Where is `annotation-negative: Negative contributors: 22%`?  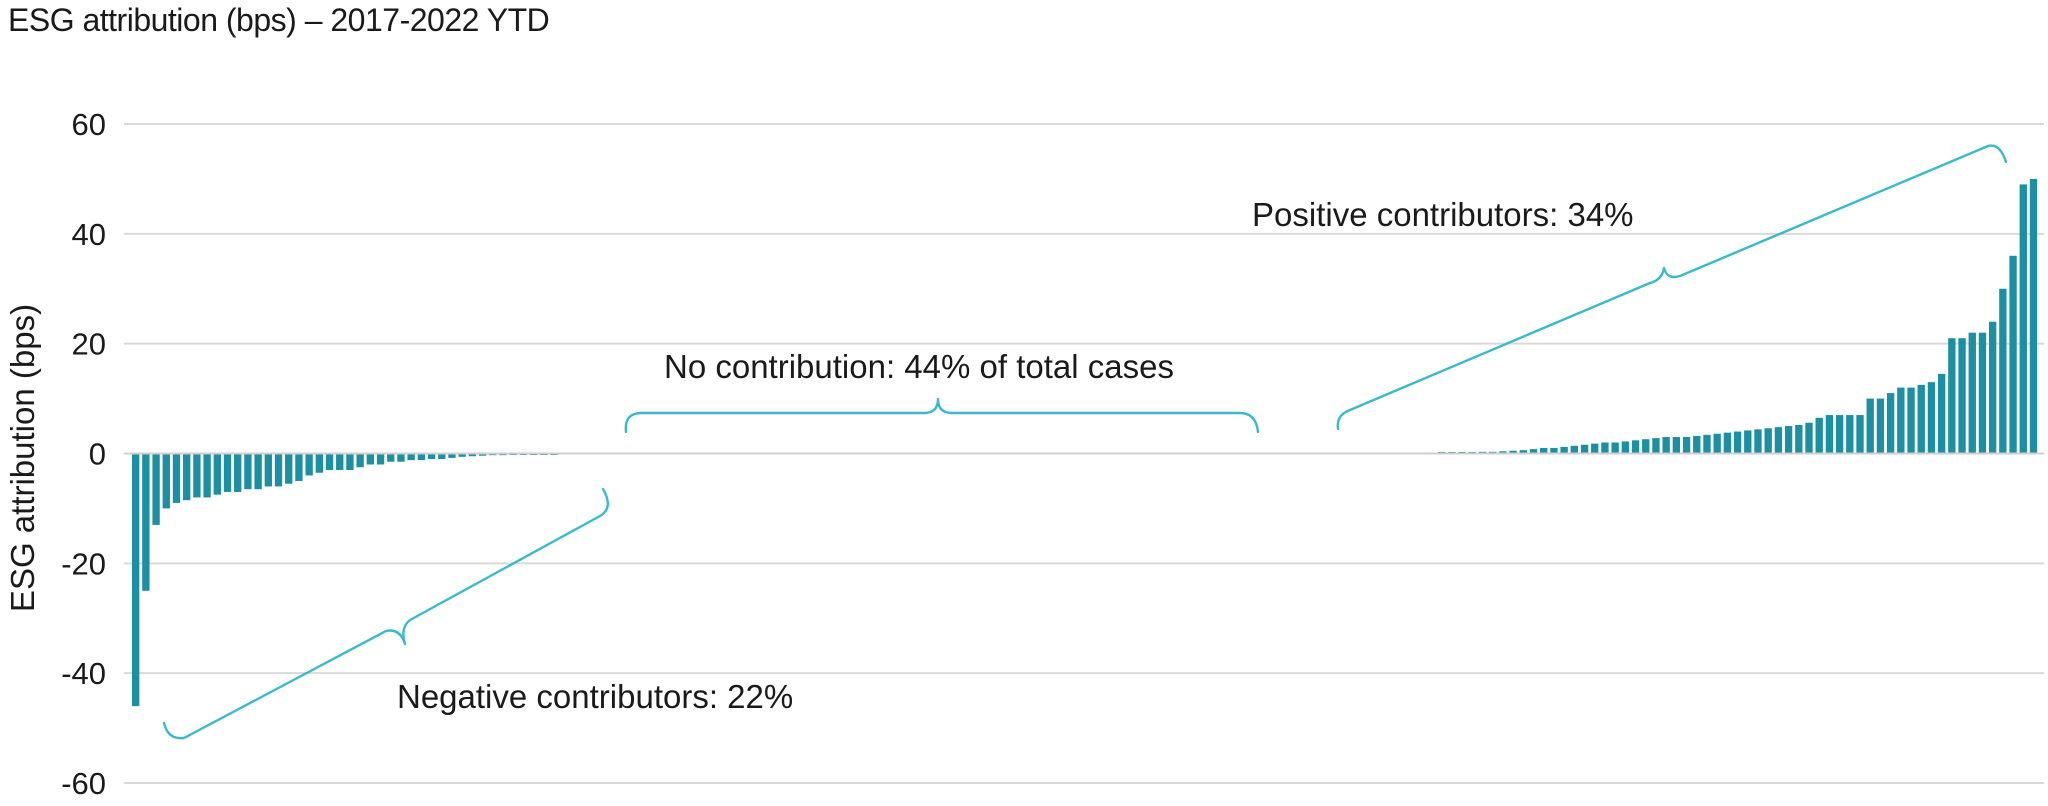
annotation-negative: Negative contributors: 22% is located at coordinates (595, 696).